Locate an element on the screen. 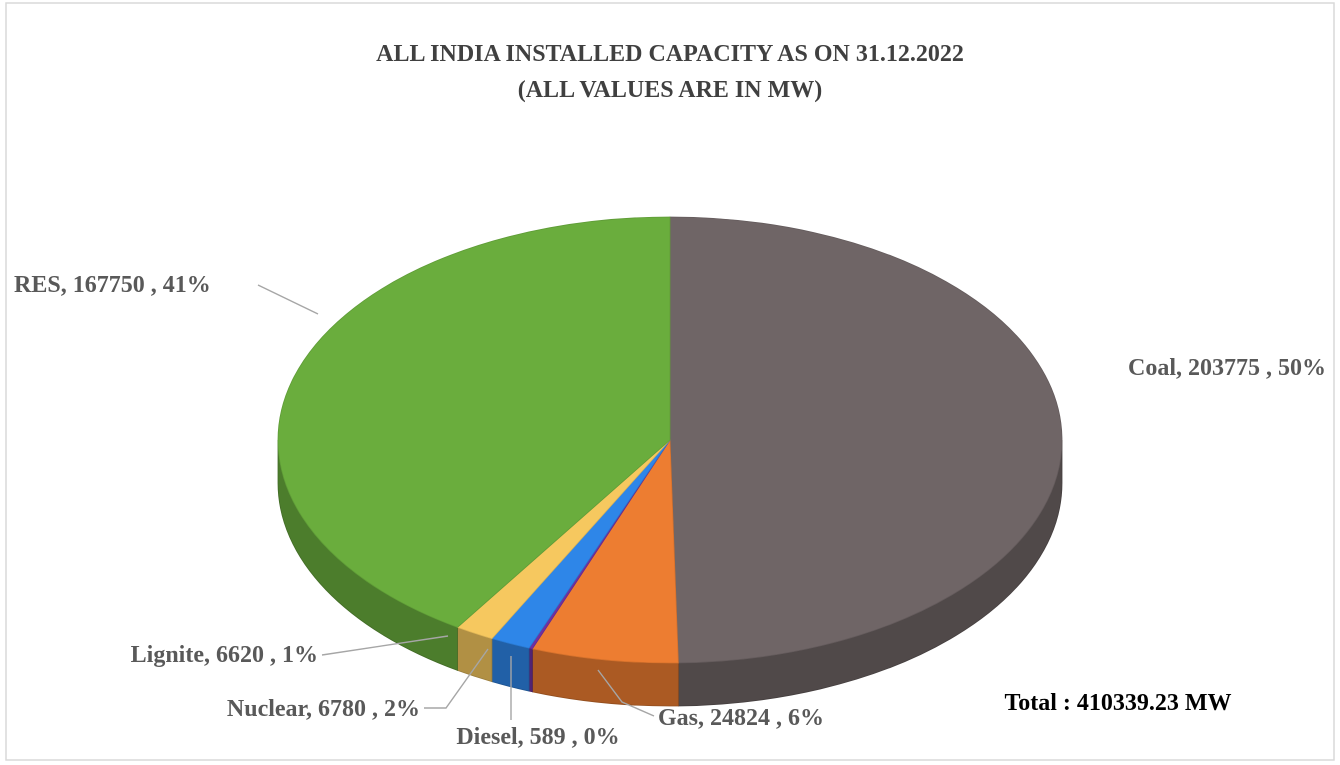 The image size is (1340, 765). leader-line-lignite is located at coordinates (385, 645).